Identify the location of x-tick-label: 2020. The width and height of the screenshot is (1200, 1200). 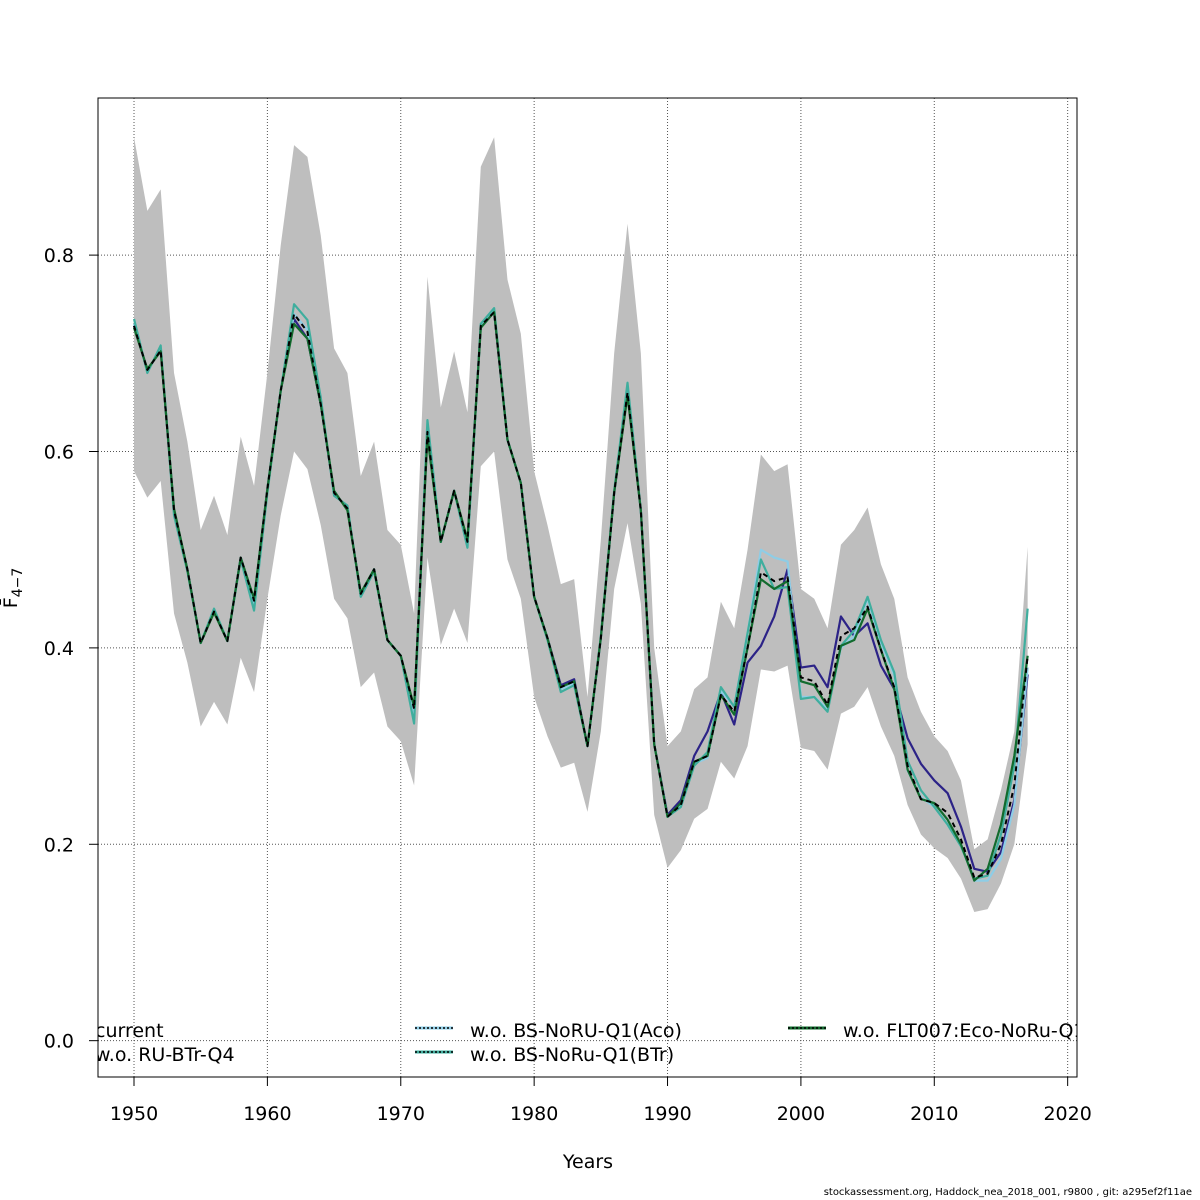
(1067, 1114).